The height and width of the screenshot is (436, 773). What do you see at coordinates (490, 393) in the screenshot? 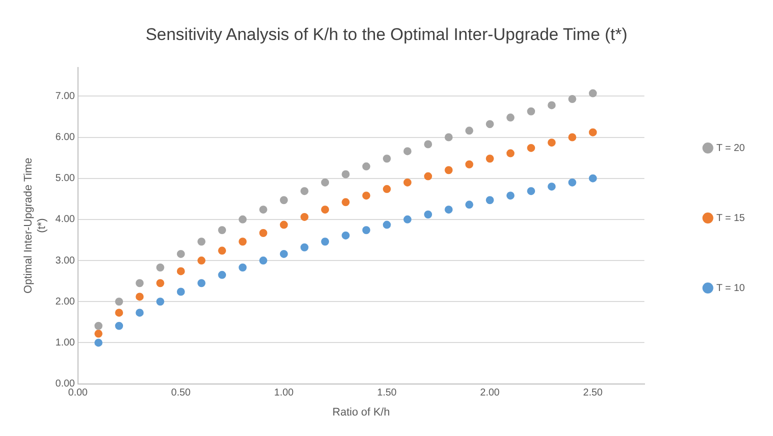
I see `x-tick-label: 2.00` at bounding box center [490, 393].